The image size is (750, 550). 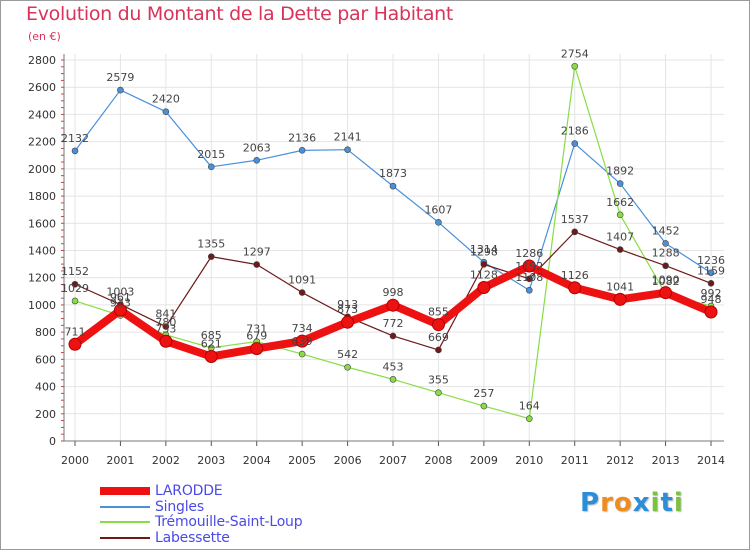 What do you see at coordinates (529, 253) in the screenshot?
I see `data-label-larodde: 1286` at bounding box center [529, 253].